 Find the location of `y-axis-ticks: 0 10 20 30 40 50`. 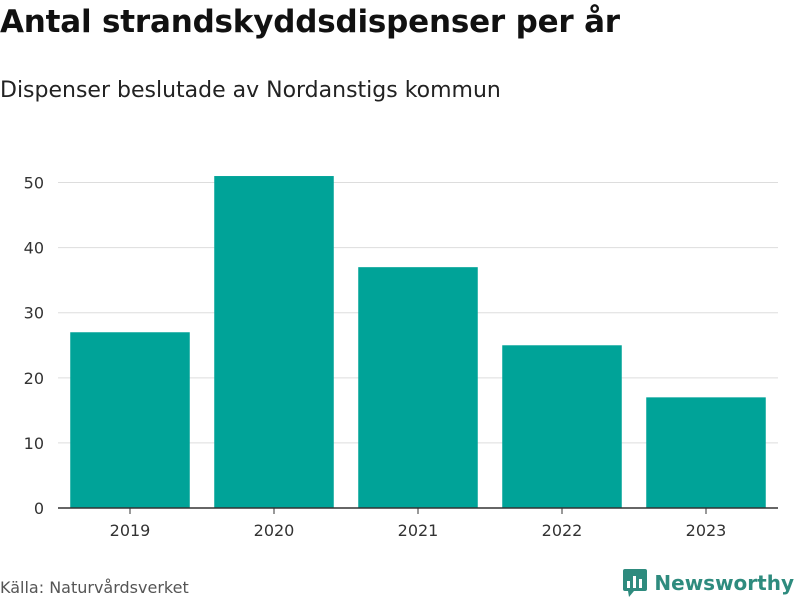

y-axis-ticks: 0 10 20 30 40 50 is located at coordinates (34, 346).